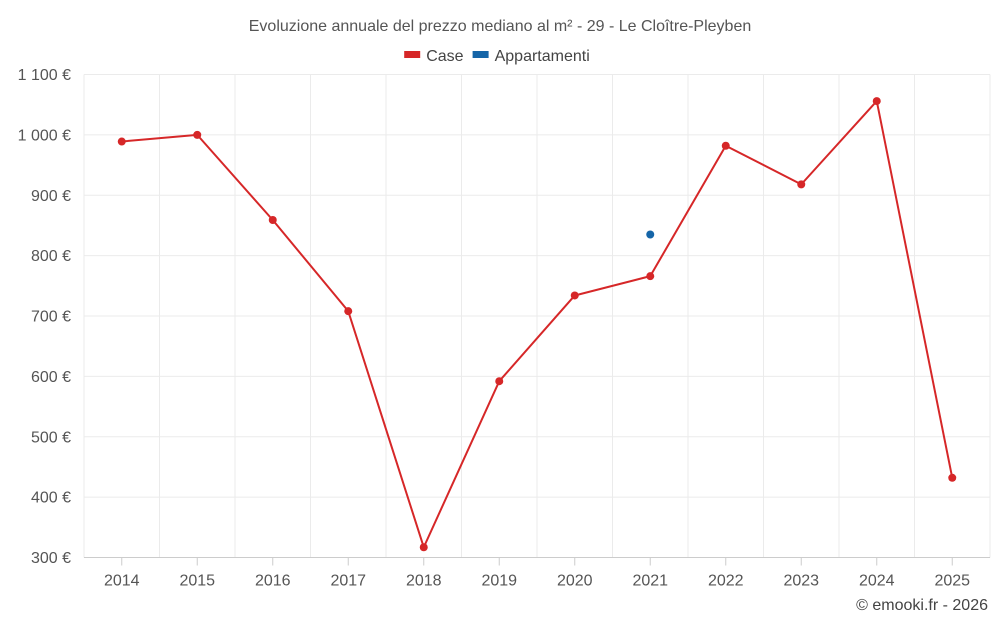 This screenshot has height=625, width=1000. Describe the element at coordinates (51, 558) in the screenshot. I see `y-tick-label: 300 €` at that location.